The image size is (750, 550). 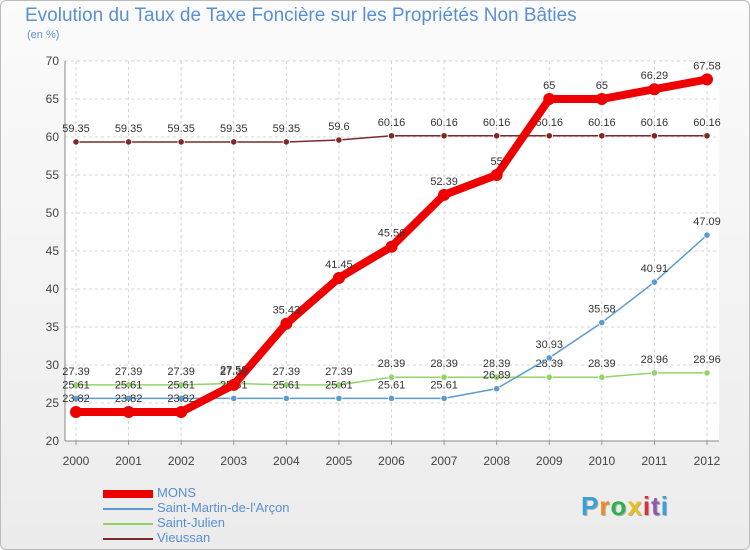 I want to click on x-tick-label: 2008, so click(x=496, y=461).